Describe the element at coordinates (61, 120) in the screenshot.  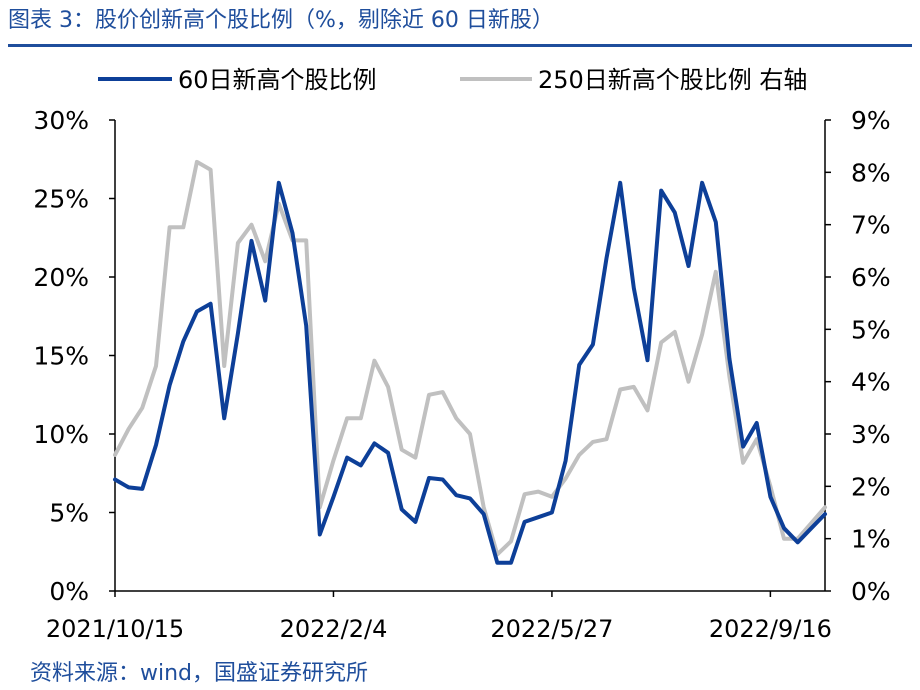
I see `y-left-tick-label: 30%` at that location.